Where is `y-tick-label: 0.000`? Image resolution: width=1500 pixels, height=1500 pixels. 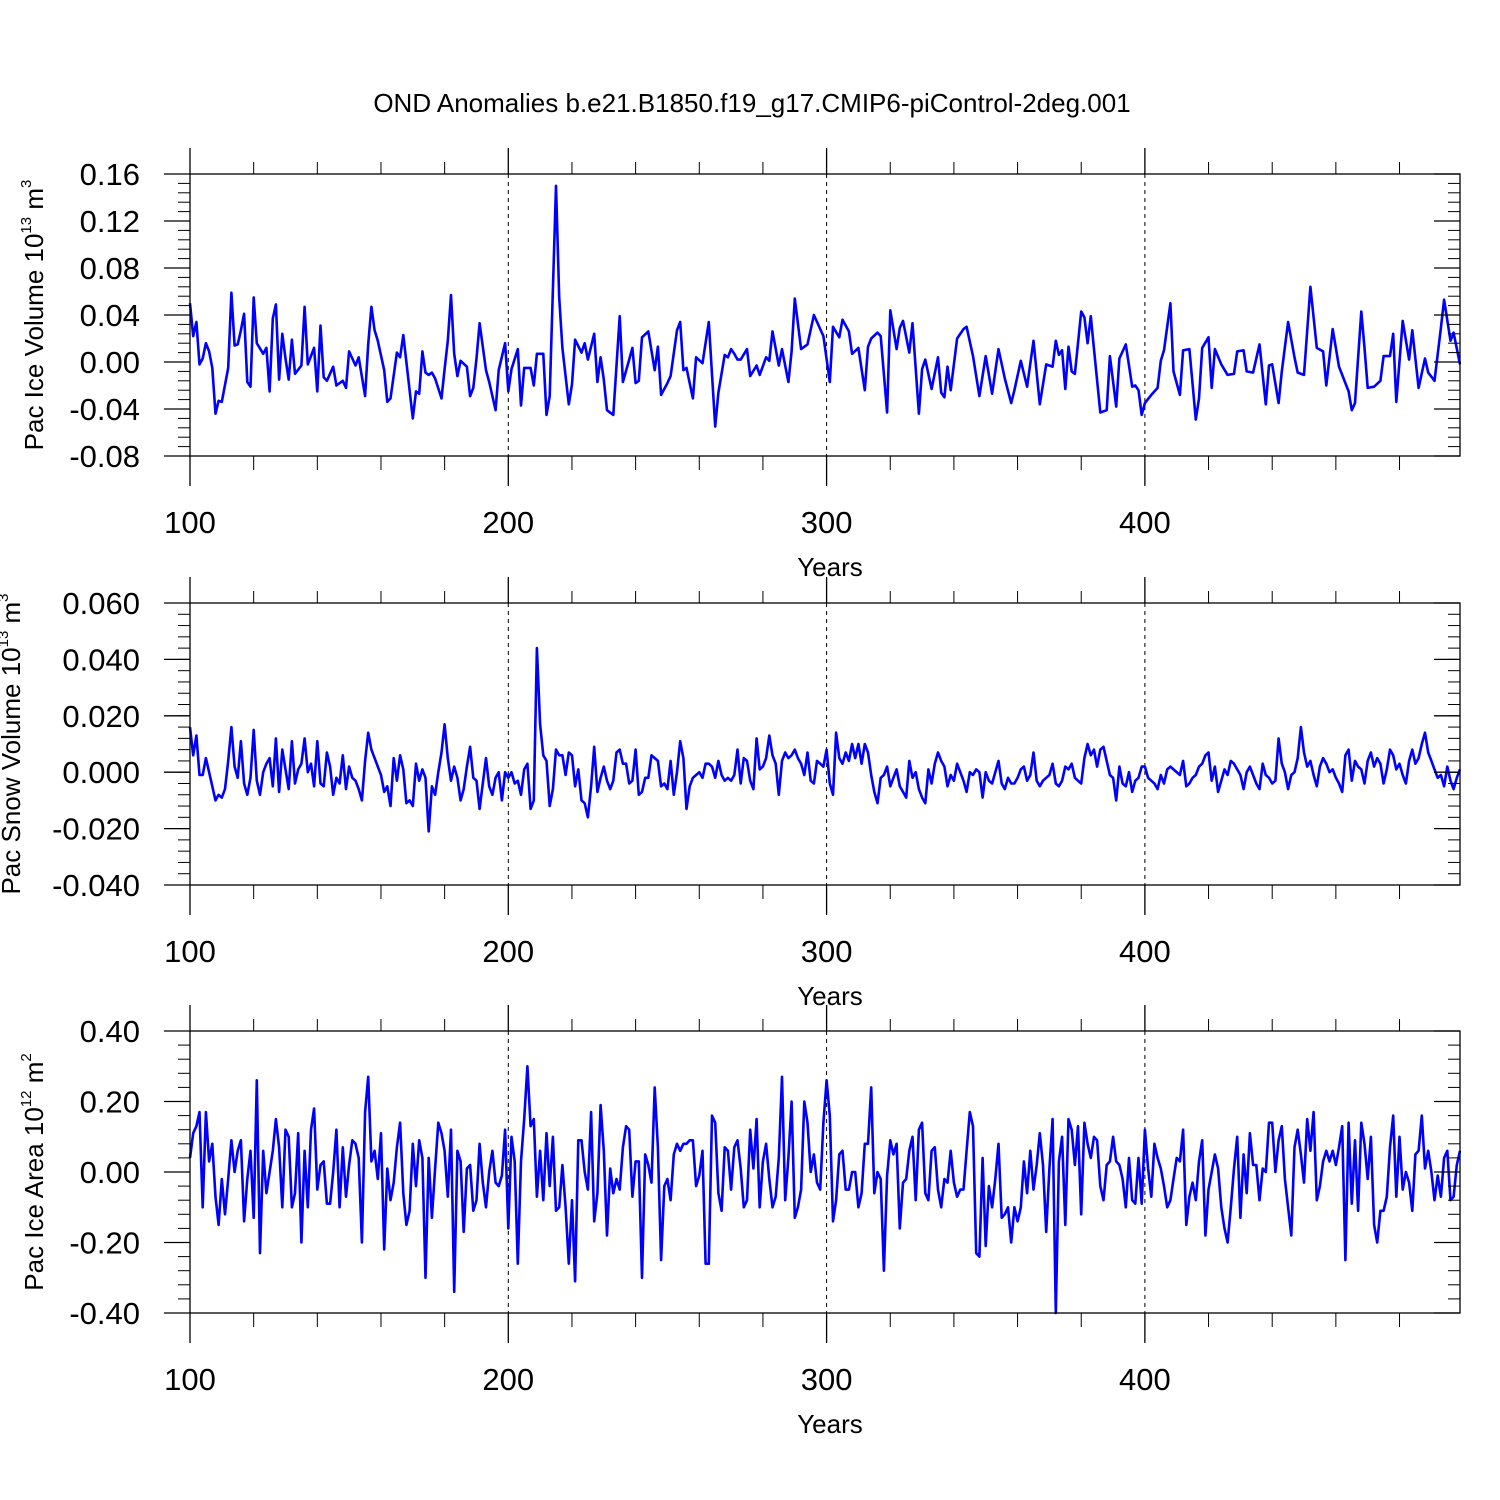
y-tick-label: 0.000 is located at coordinates (101, 772).